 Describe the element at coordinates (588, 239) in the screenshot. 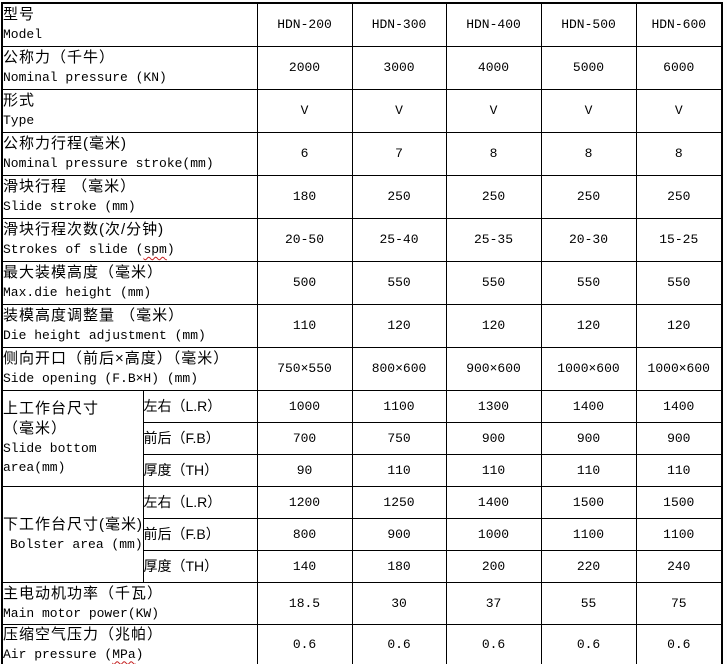

I see `value-cell: 20-30` at that location.